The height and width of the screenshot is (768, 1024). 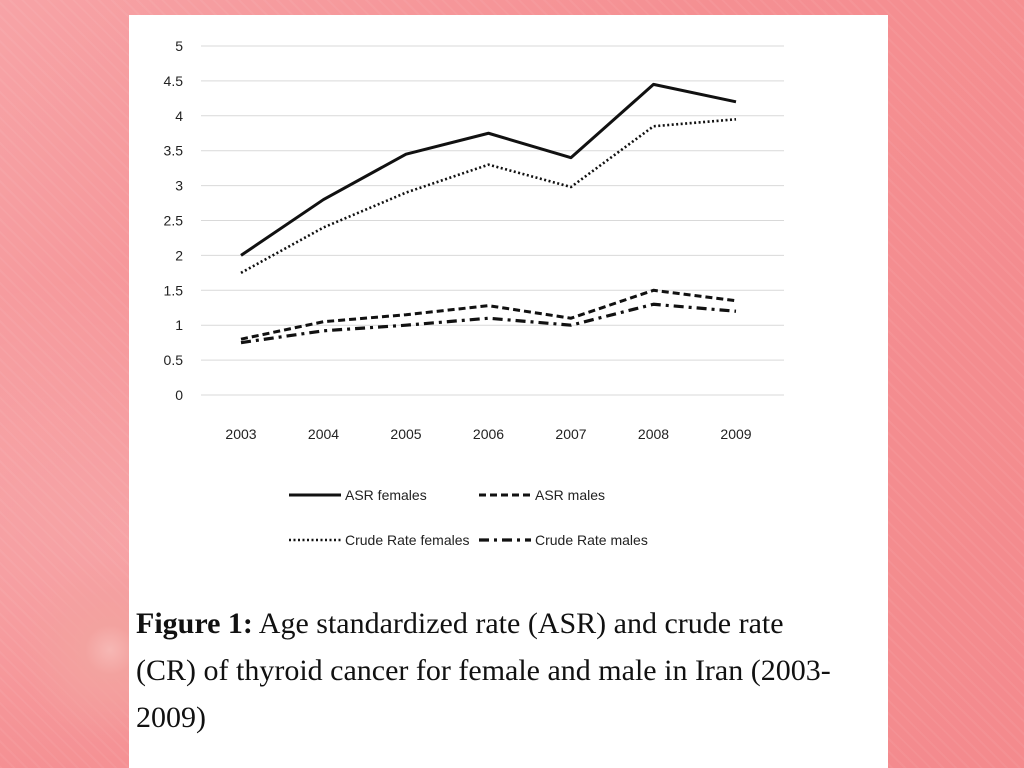 What do you see at coordinates (179, 46) in the screenshot?
I see `y-tick-label: 5` at bounding box center [179, 46].